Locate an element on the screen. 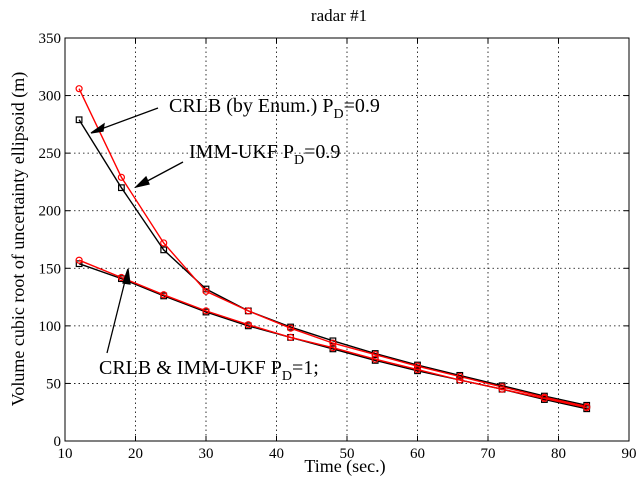 The width and height of the screenshot is (640, 480). annotation-pd1-tail: =1; is located at coordinates (305, 368).